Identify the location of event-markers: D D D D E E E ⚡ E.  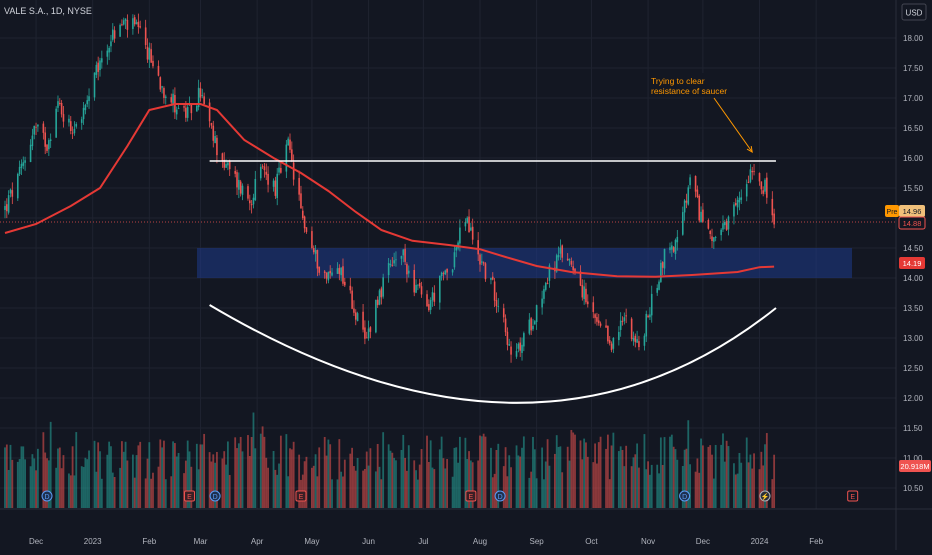
(450, 496).